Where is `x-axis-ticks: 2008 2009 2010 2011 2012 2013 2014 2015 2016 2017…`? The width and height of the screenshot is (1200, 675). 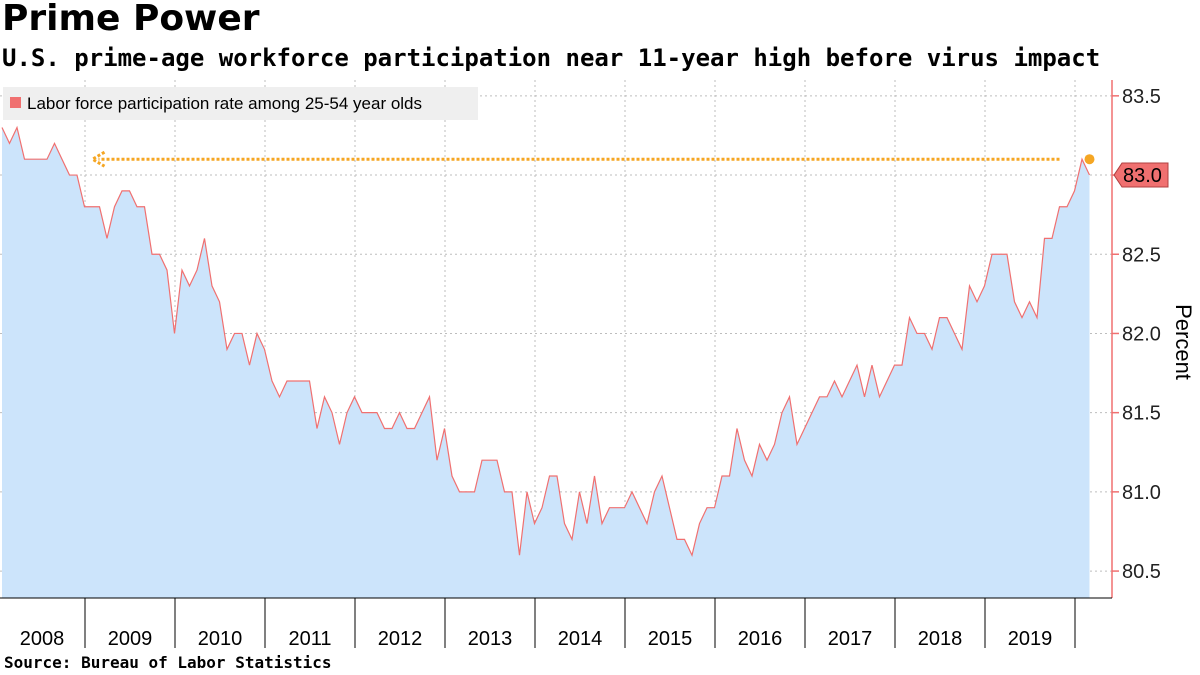
x-axis-ticks: 2008 2009 2010 2011 2012 2013 2014 2015 2016 2017… is located at coordinates (548, 624).